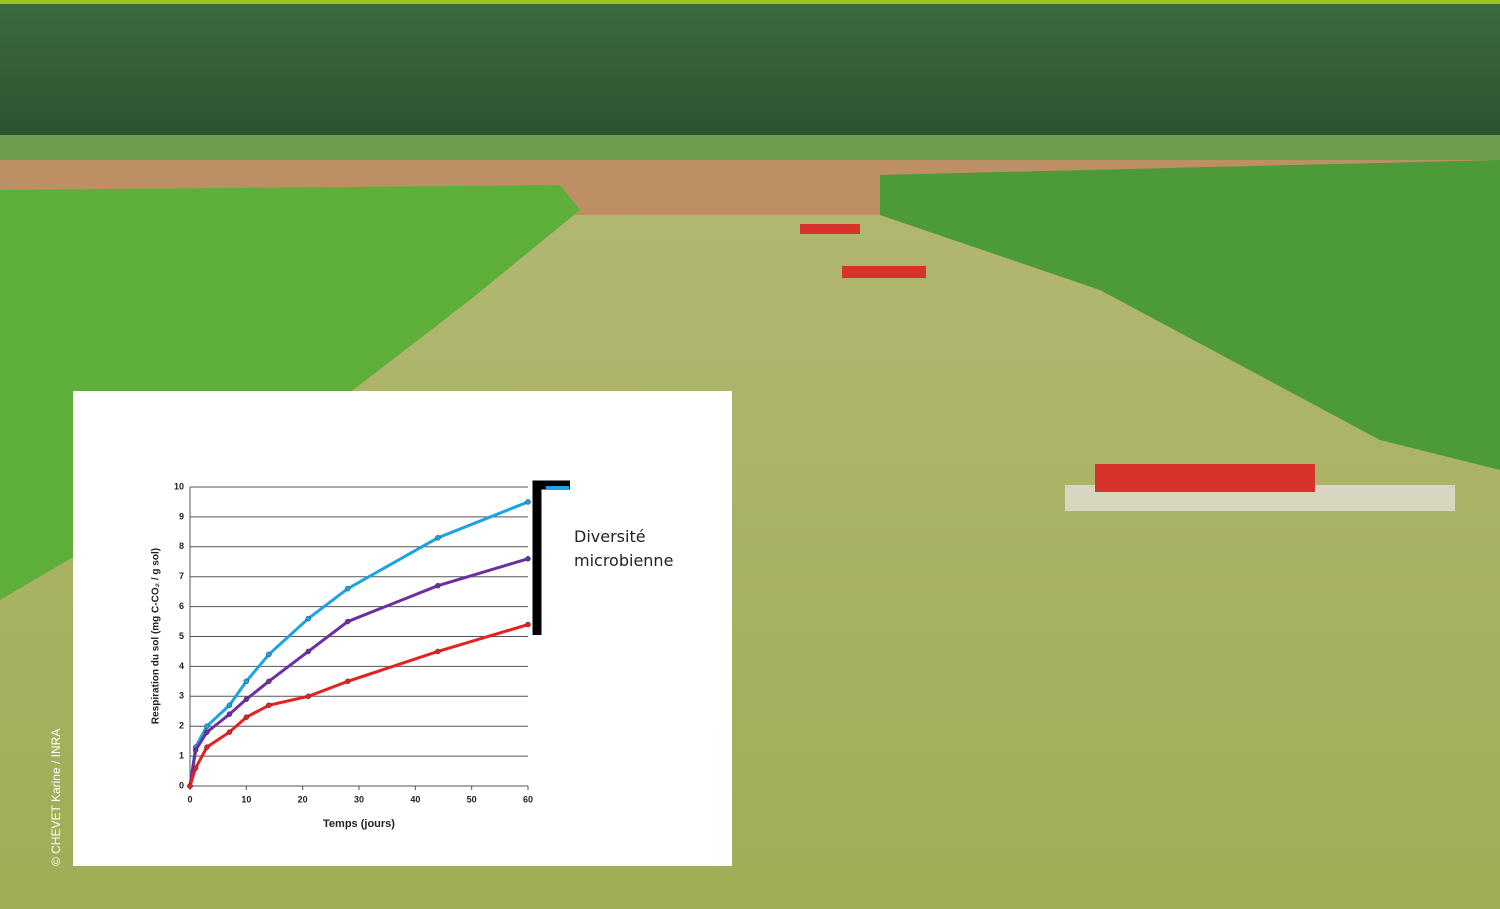 This screenshot has height=909, width=1500. What do you see at coordinates (181, 785) in the screenshot?
I see `y-tick-label: 0` at bounding box center [181, 785].